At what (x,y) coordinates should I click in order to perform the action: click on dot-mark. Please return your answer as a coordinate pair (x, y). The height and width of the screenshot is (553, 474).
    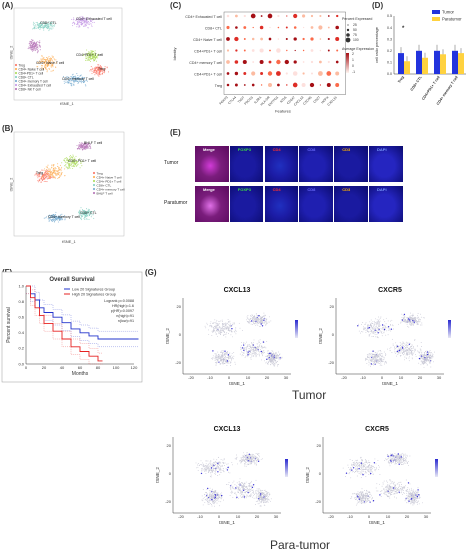
    Looking at the image, I should click on (312, 73).